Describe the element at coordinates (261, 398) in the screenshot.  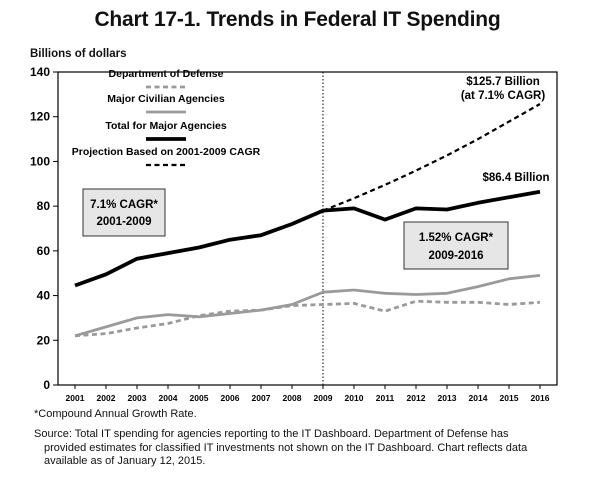
I see `x-tick-label: 2007` at that location.